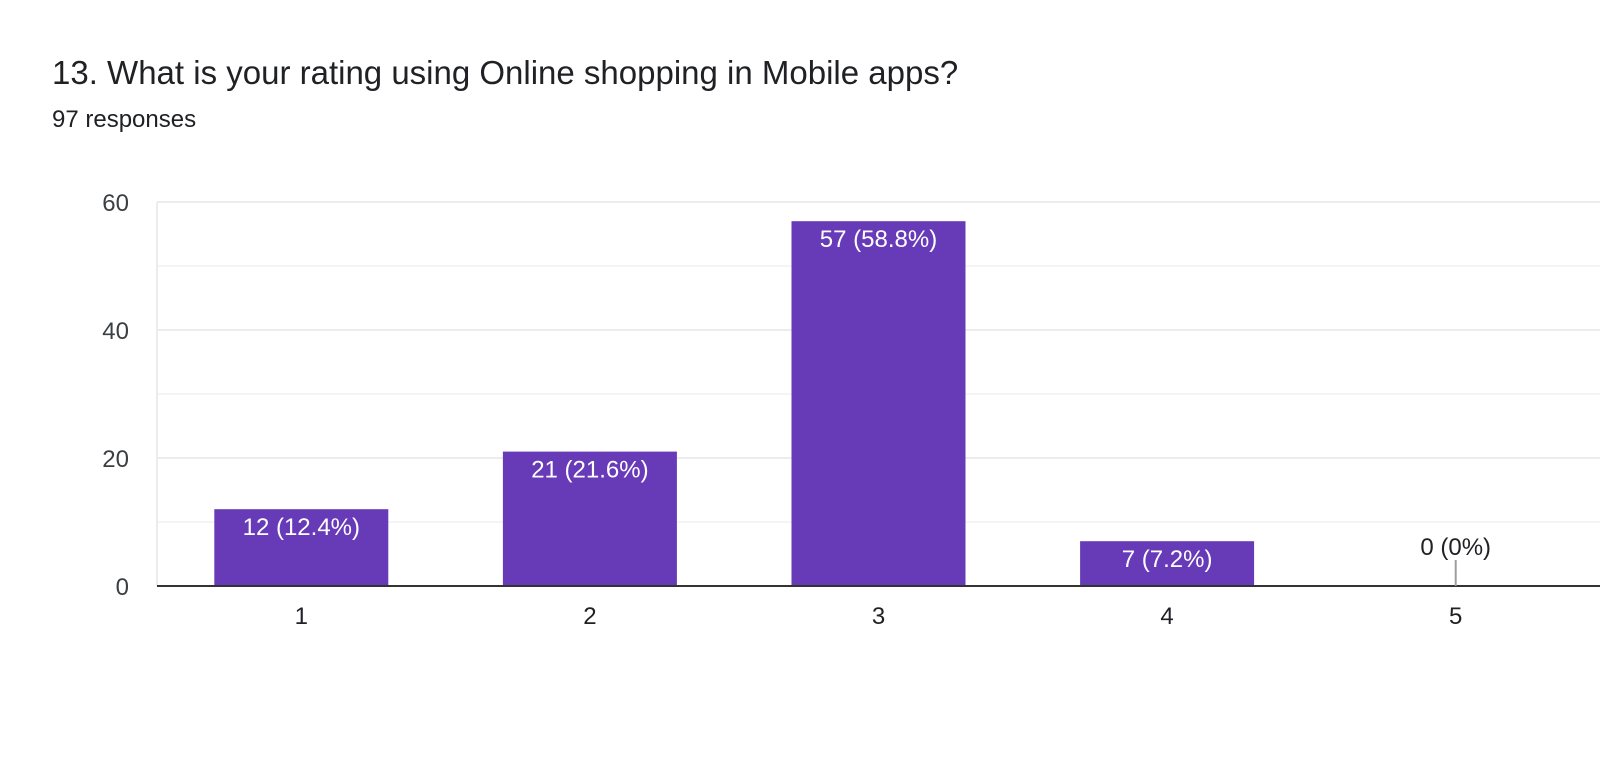  What do you see at coordinates (124, 119) in the screenshot?
I see `response-count: 97 responses` at bounding box center [124, 119].